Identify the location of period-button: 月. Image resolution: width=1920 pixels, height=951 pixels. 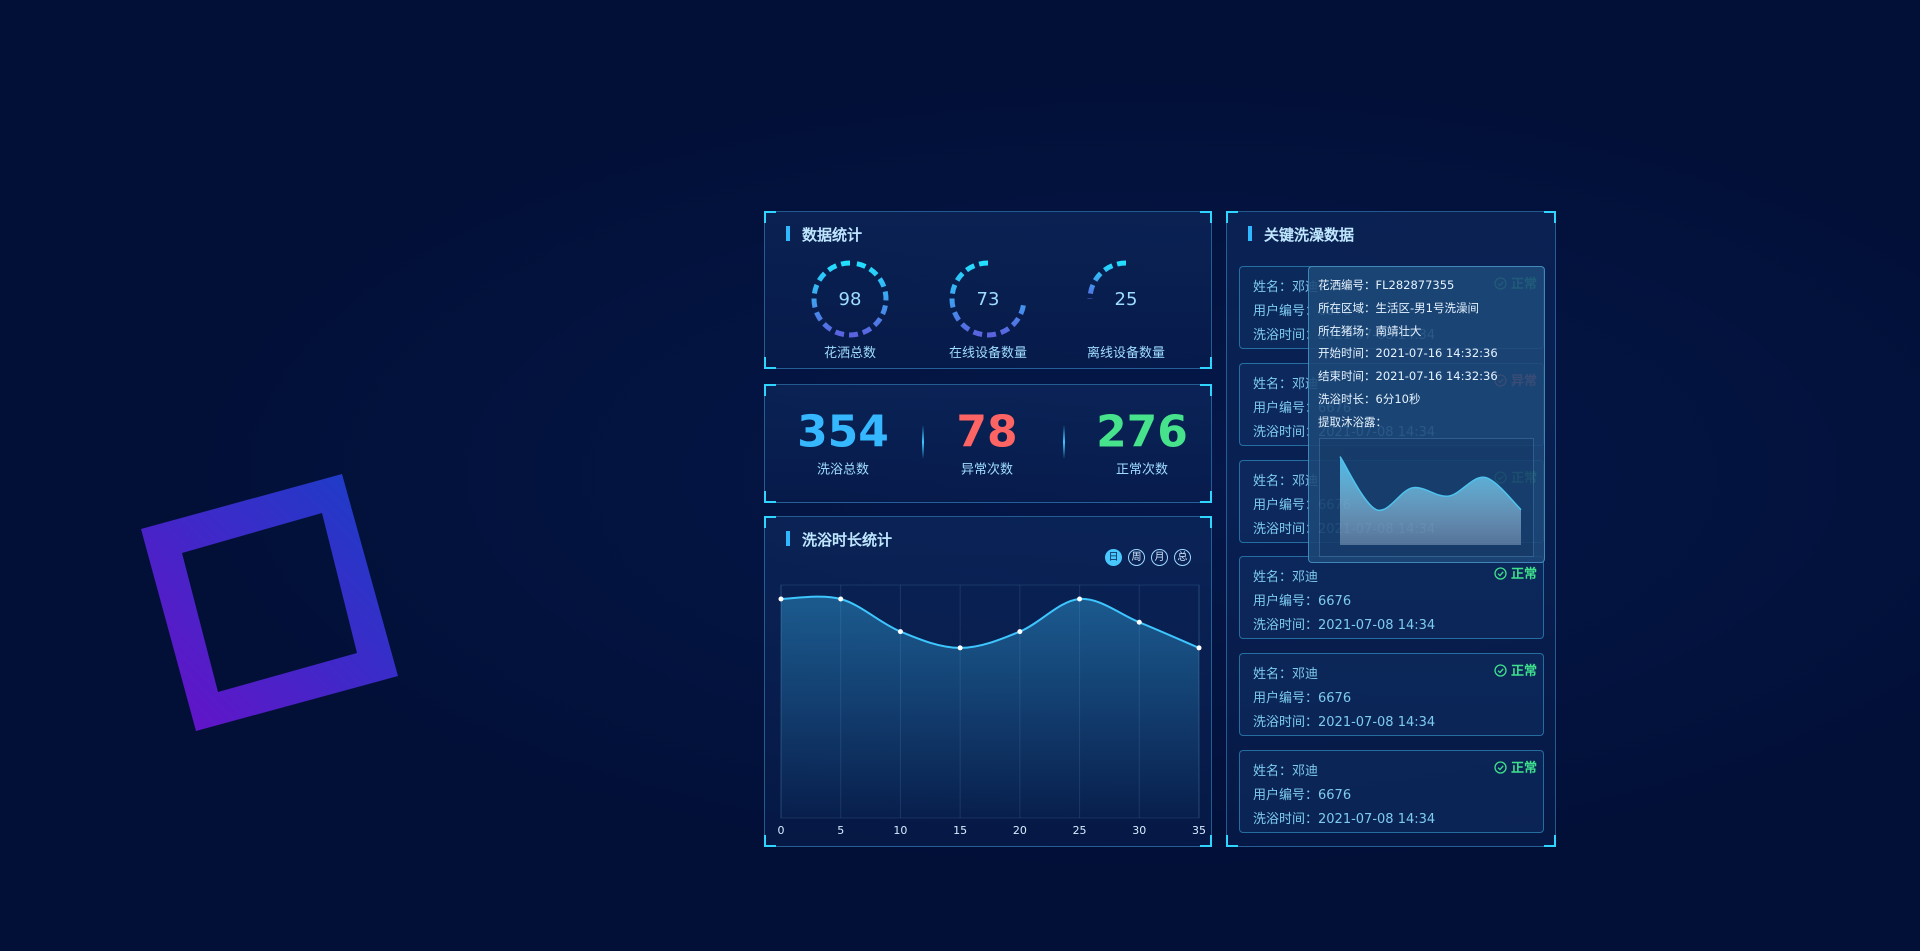
(1159, 557).